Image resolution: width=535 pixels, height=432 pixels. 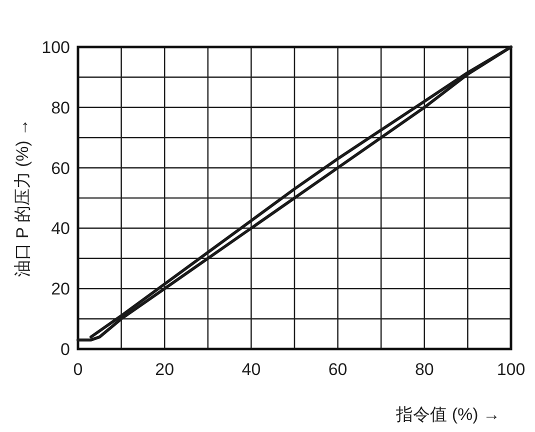 I want to click on x-tick-label: 40, so click(x=251, y=369).